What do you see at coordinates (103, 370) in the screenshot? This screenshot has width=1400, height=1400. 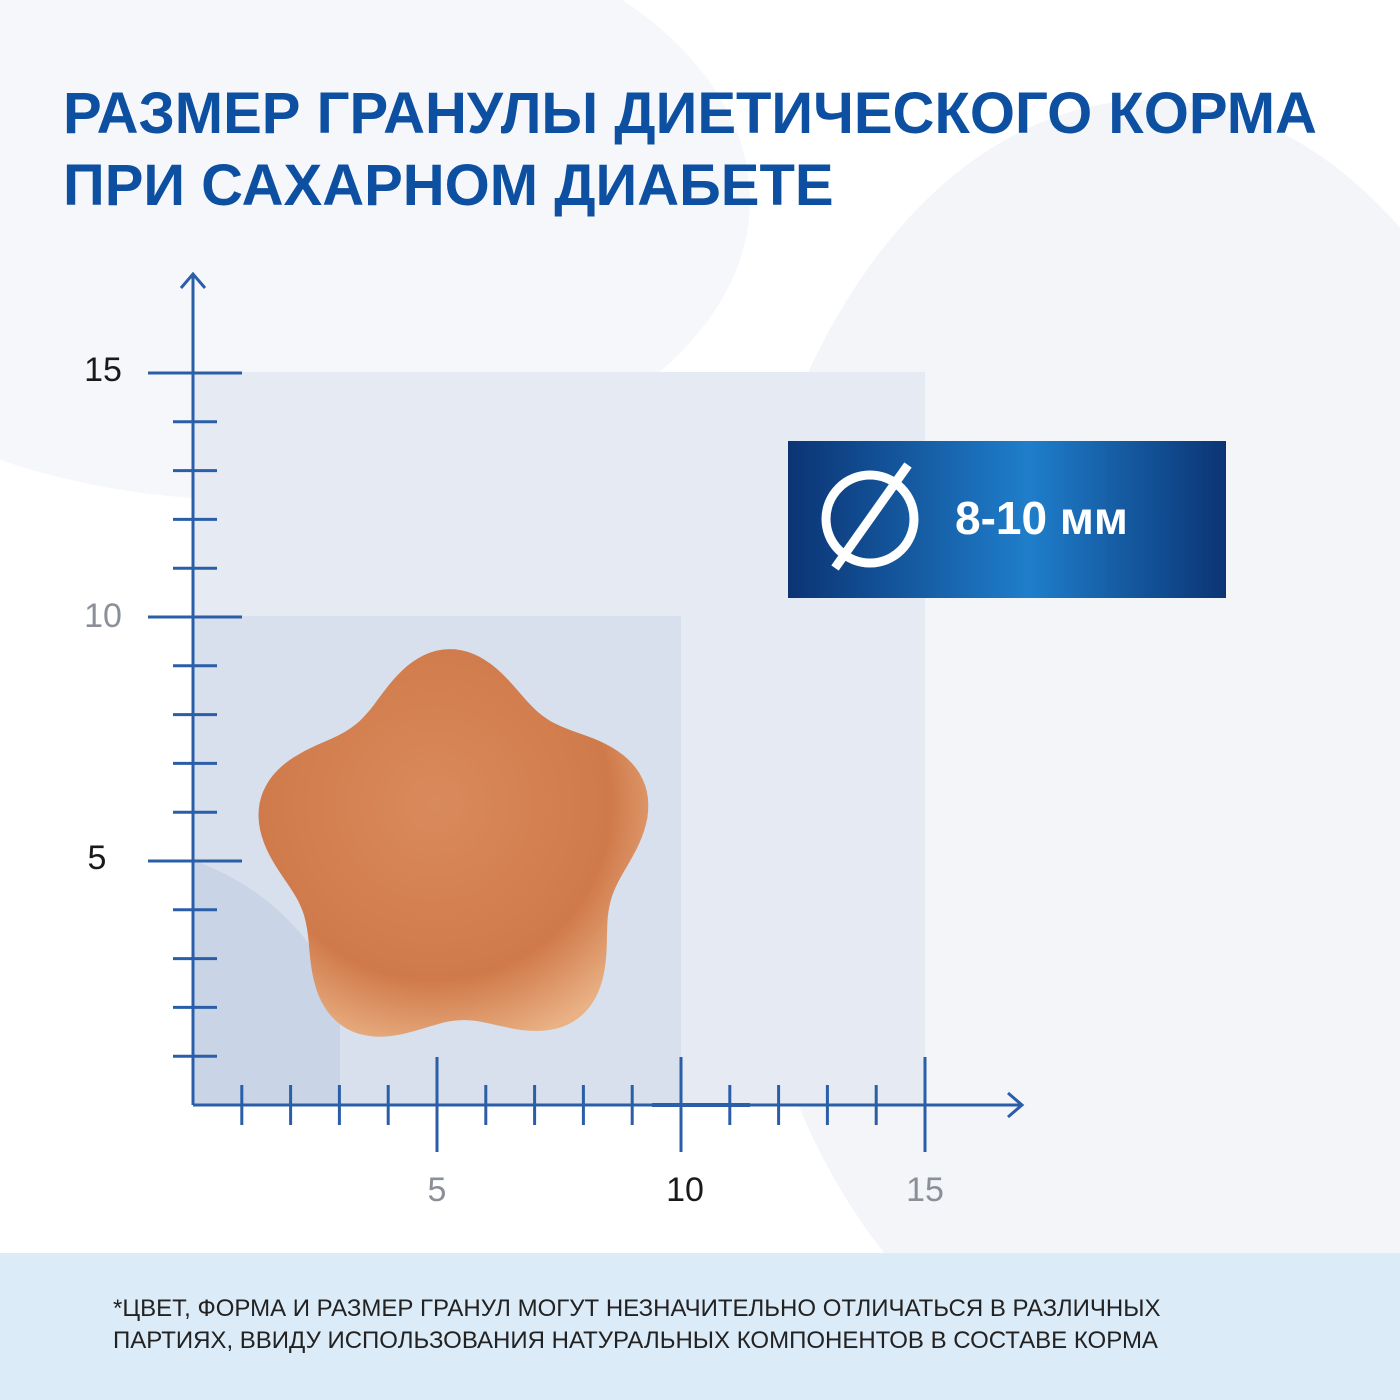 I see `y-label: 15` at bounding box center [103, 370].